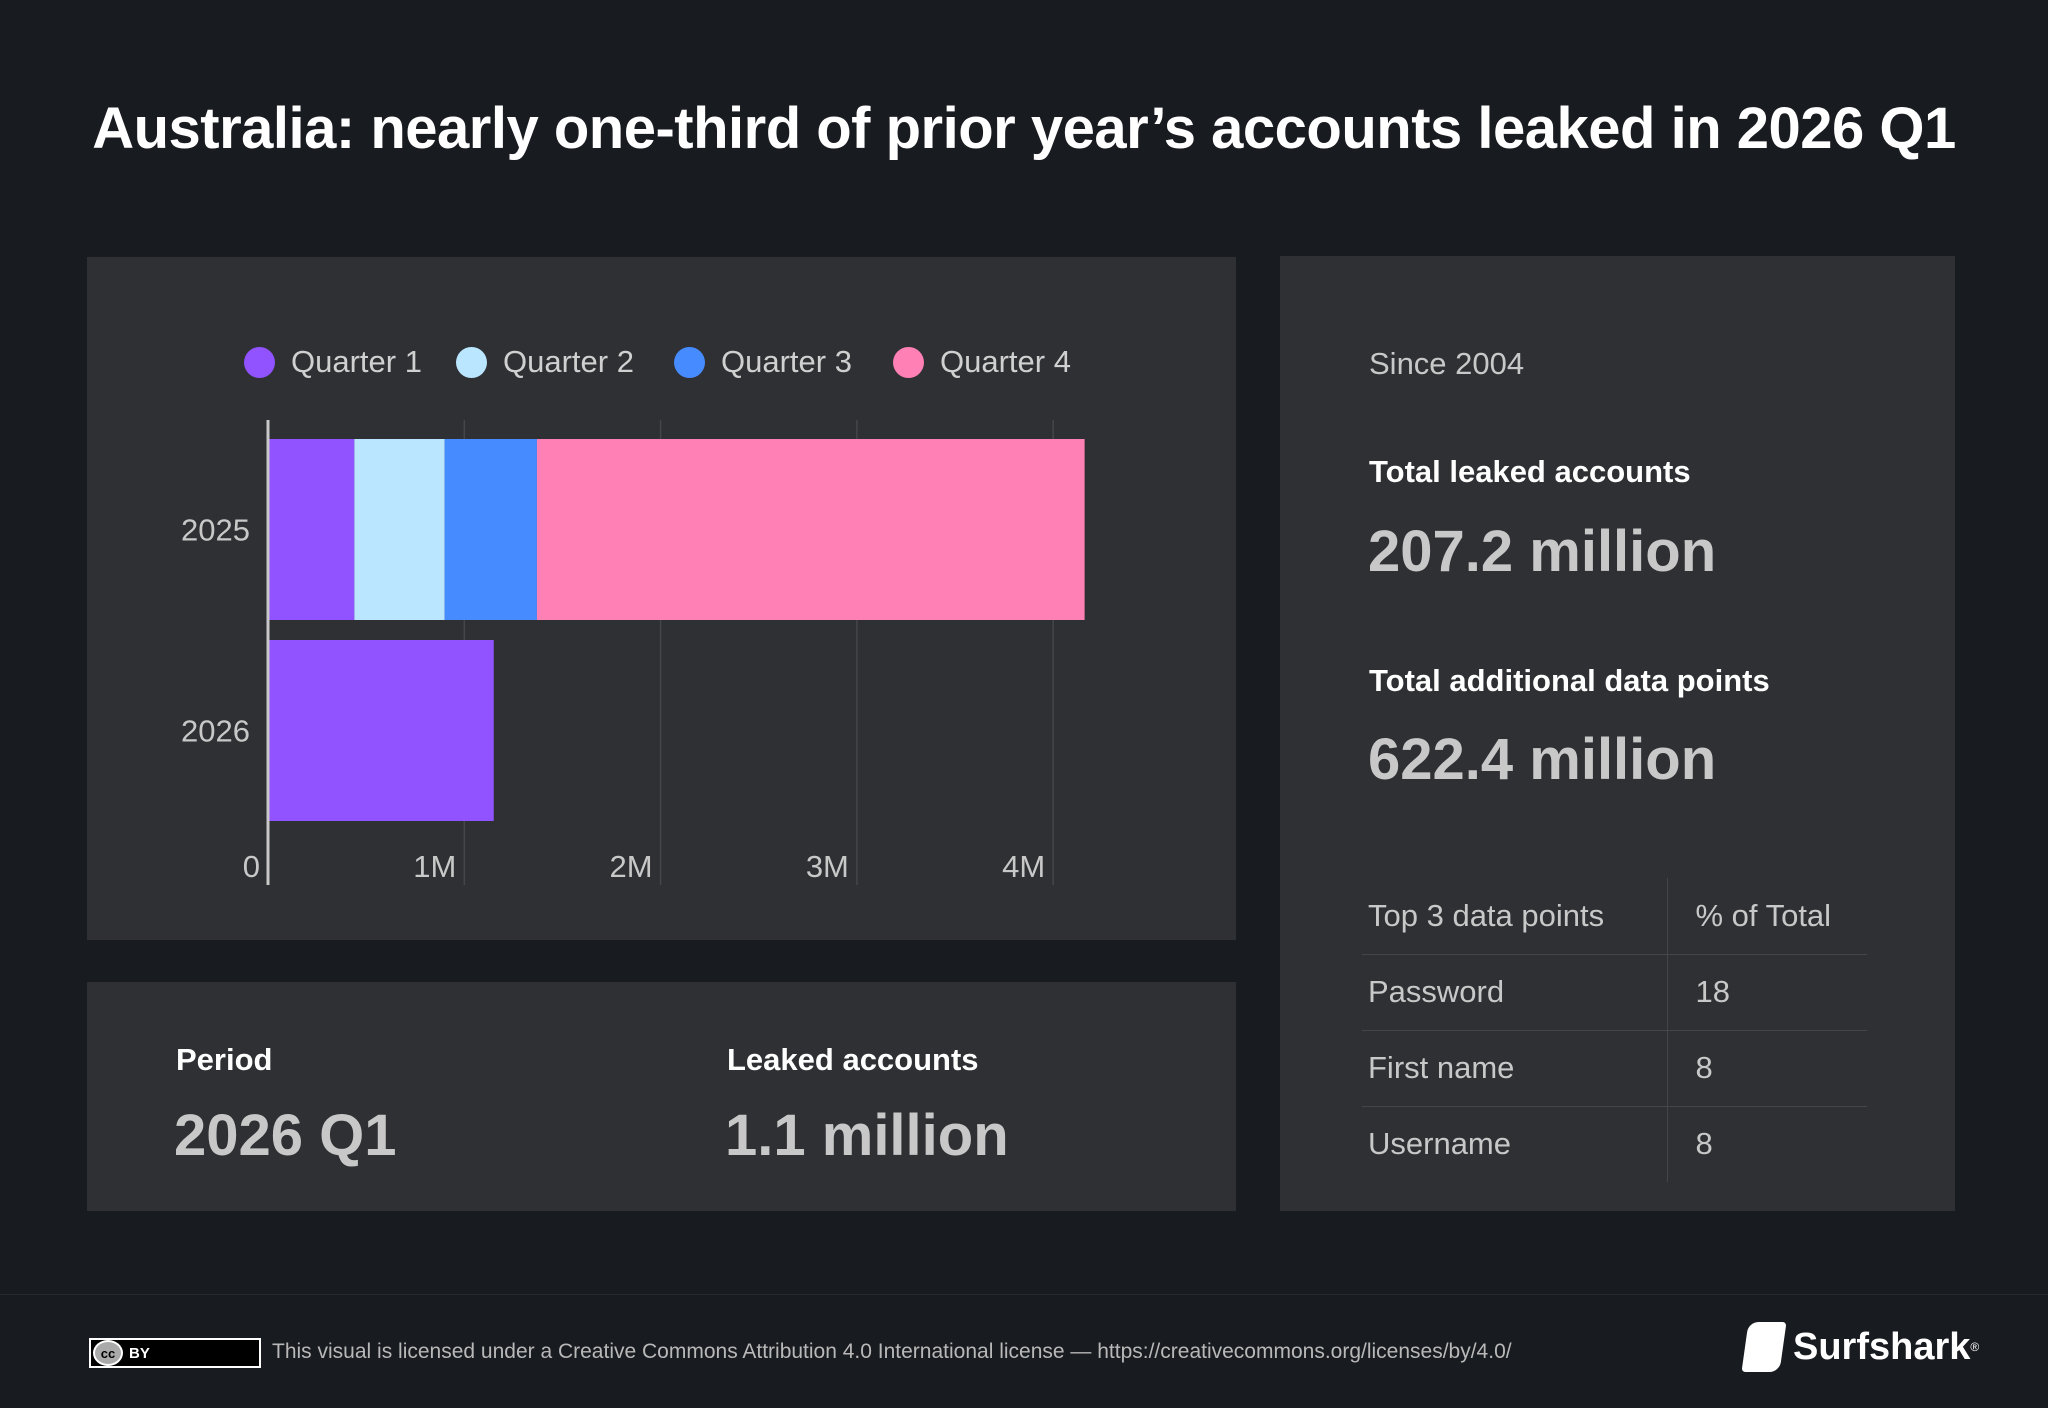 Image resolution: width=2048 pixels, height=1408 pixels. What do you see at coordinates (1530, 471) in the screenshot?
I see `total-leaked-label: Total leaked accounts` at bounding box center [1530, 471].